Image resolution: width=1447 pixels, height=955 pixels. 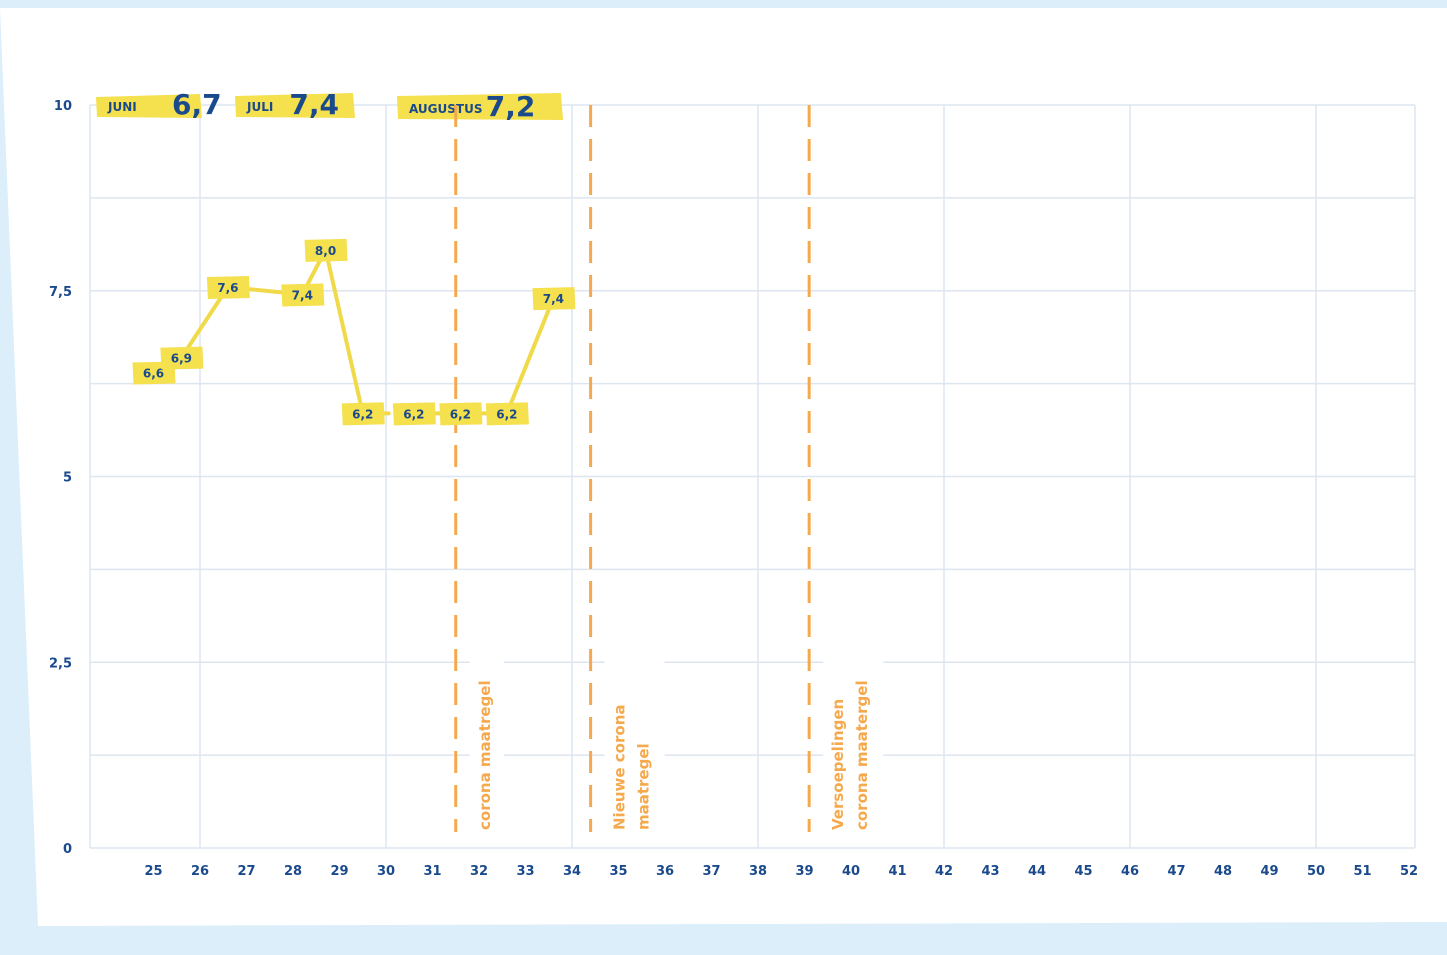 What do you see at coordinates (897, 871) in the screenshot?
I see `x-tick-label: 41` at bounding box center [897, 871].